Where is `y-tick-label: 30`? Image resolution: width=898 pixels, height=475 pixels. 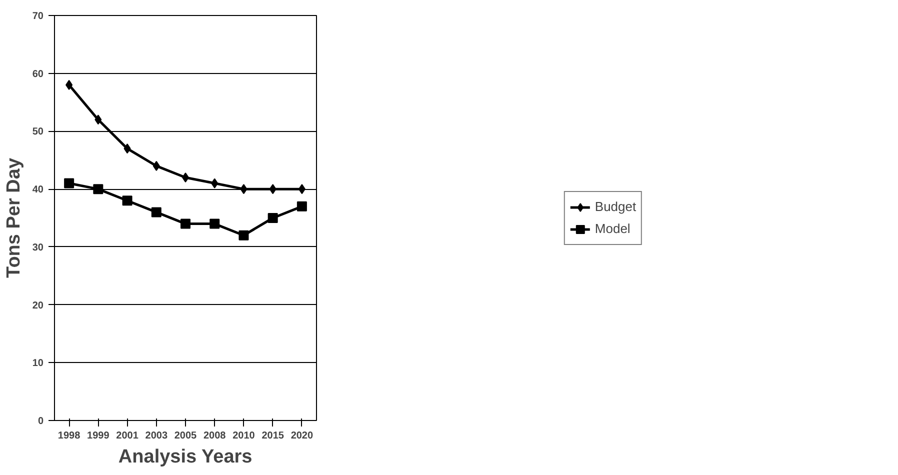 y-tick-label: 30 is located at coordinates (38, 248).